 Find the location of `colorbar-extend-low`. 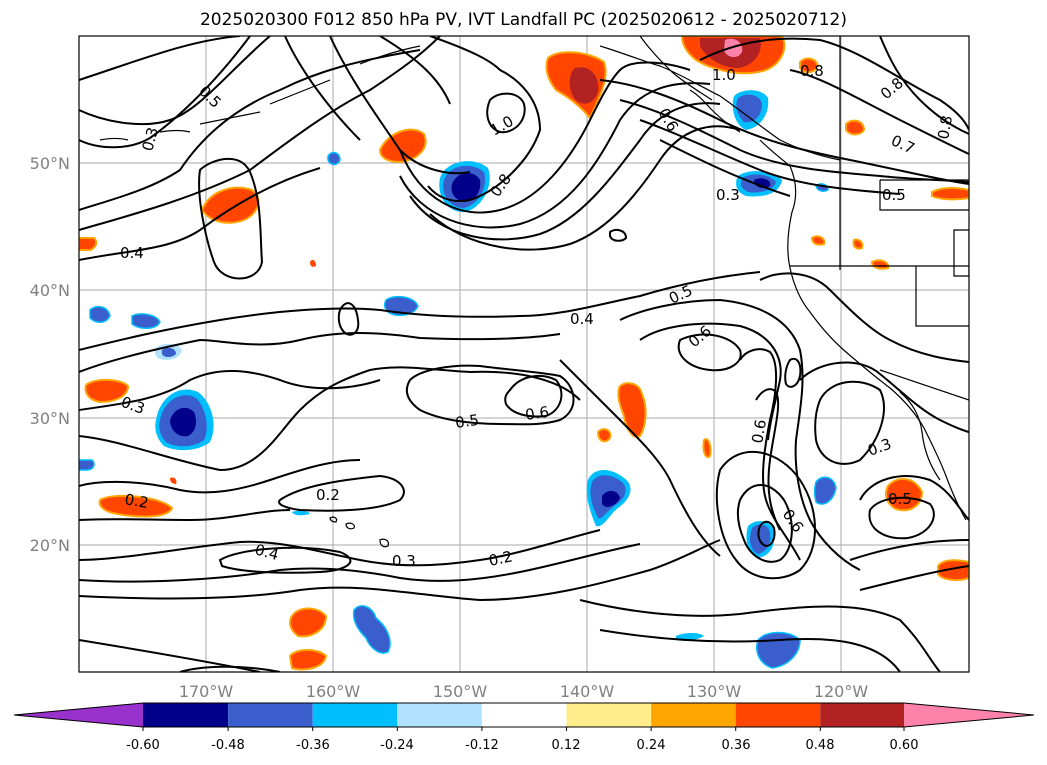

colorbar-extend-low is located at coordinates (78, 715).